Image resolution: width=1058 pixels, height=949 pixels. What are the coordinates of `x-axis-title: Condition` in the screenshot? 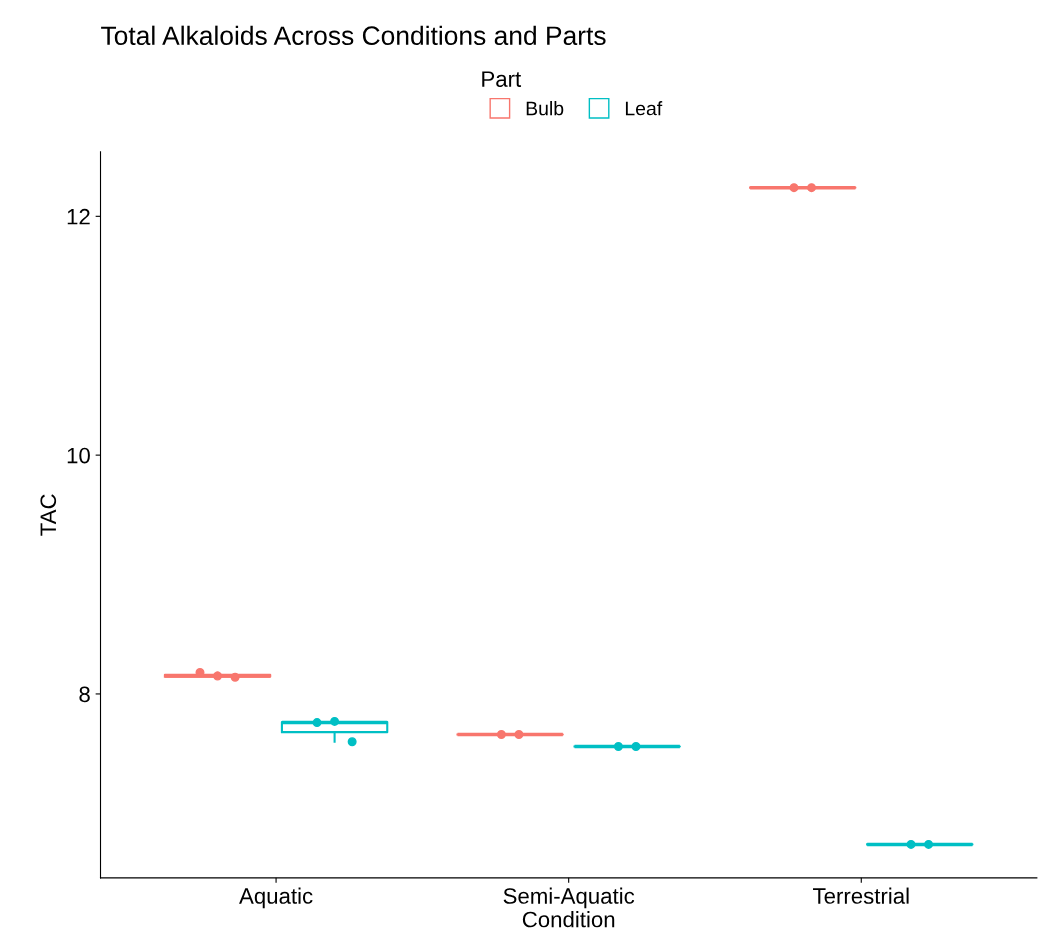 It's located at (568, 919).